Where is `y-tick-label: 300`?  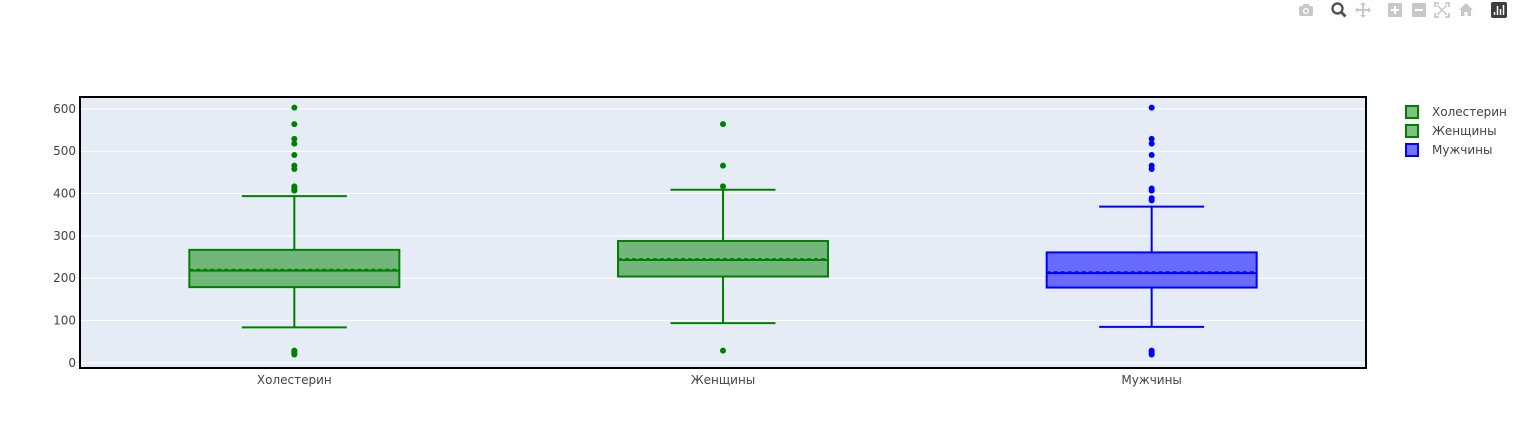 y-tick-label: 300 is located at coordinates (64, 236).